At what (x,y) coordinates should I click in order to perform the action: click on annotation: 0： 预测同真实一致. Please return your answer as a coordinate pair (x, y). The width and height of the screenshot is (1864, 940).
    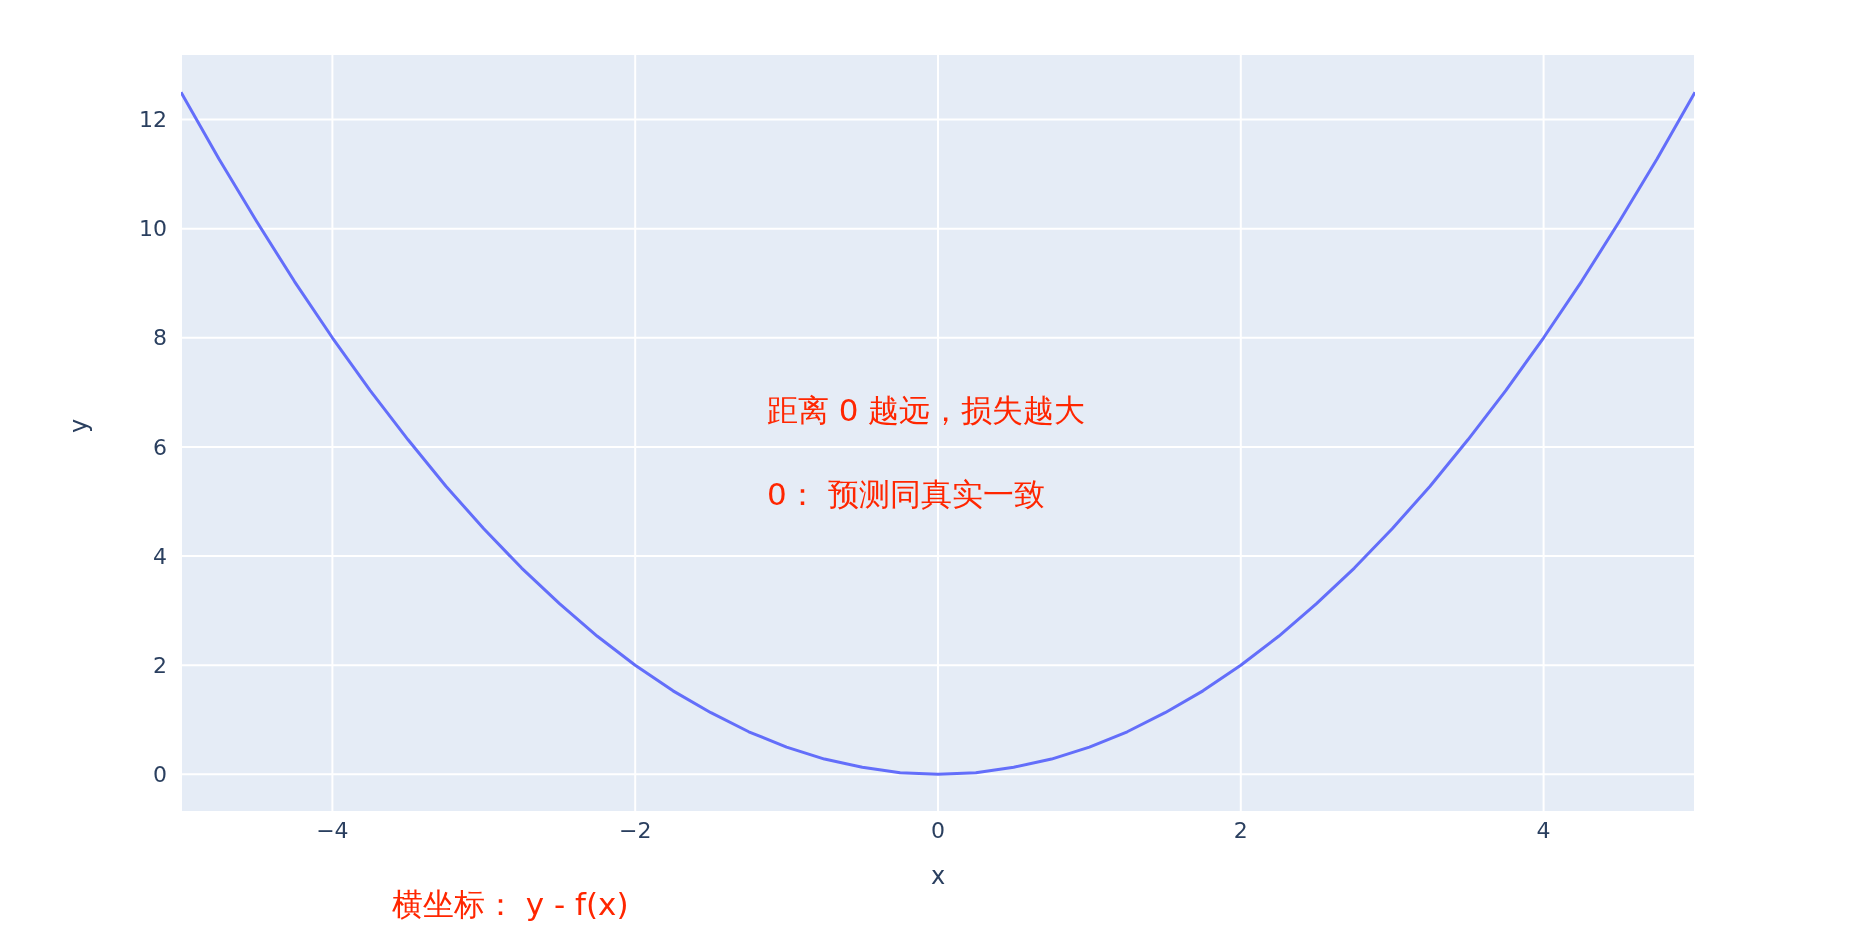
    Looking at the image, I should click on (906, 494).